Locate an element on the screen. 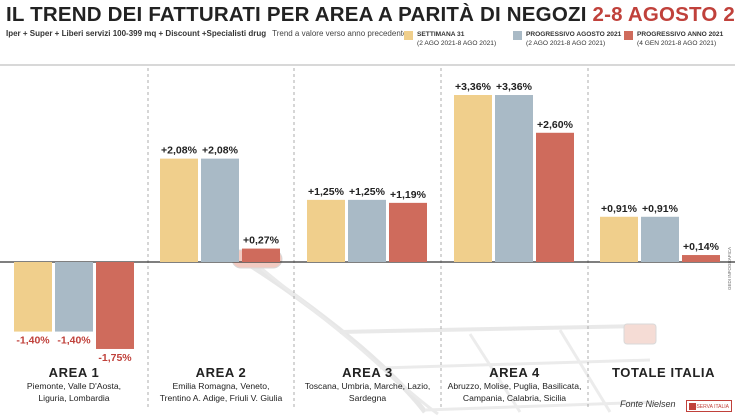 This screenshot has height=416, width=735. category-detail: Campania, Calabria, Sicilia is located at coordinates (514, 398).